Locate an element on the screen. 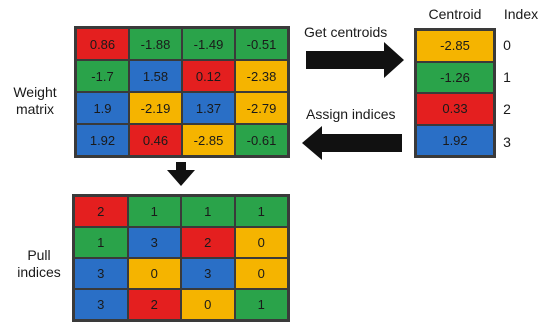 The height and width of the screenshot is (325, 548). weight-cell: 1.37 is located at coordinates (208, 108).